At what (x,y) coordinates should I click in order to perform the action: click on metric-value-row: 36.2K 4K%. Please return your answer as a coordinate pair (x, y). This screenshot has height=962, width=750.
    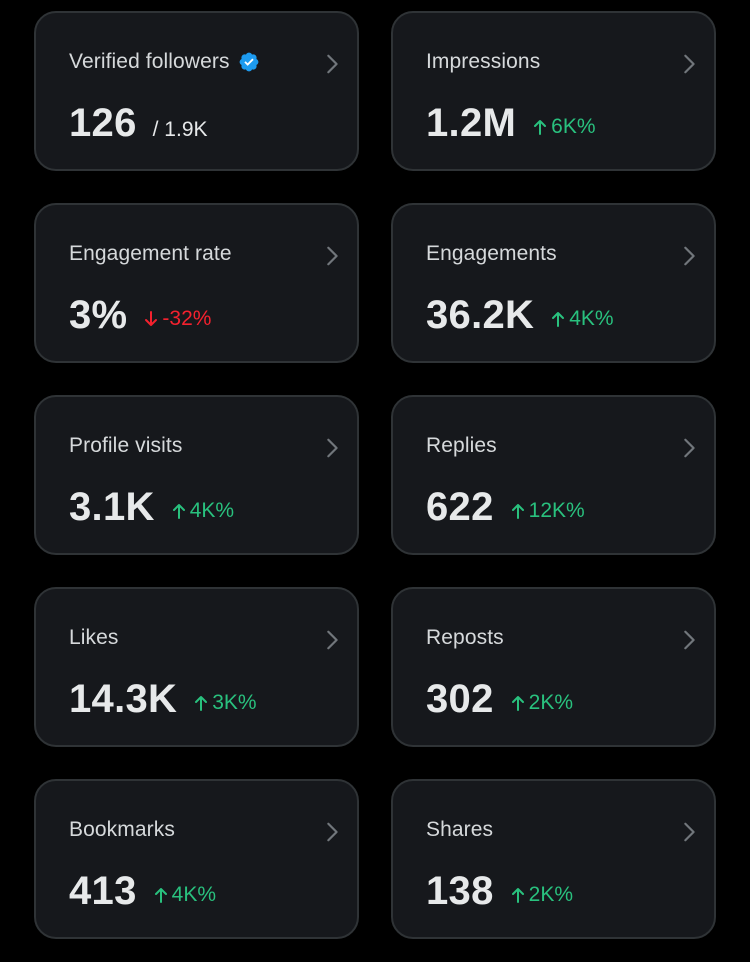
    Looking at the image, I should click on (520, 315).